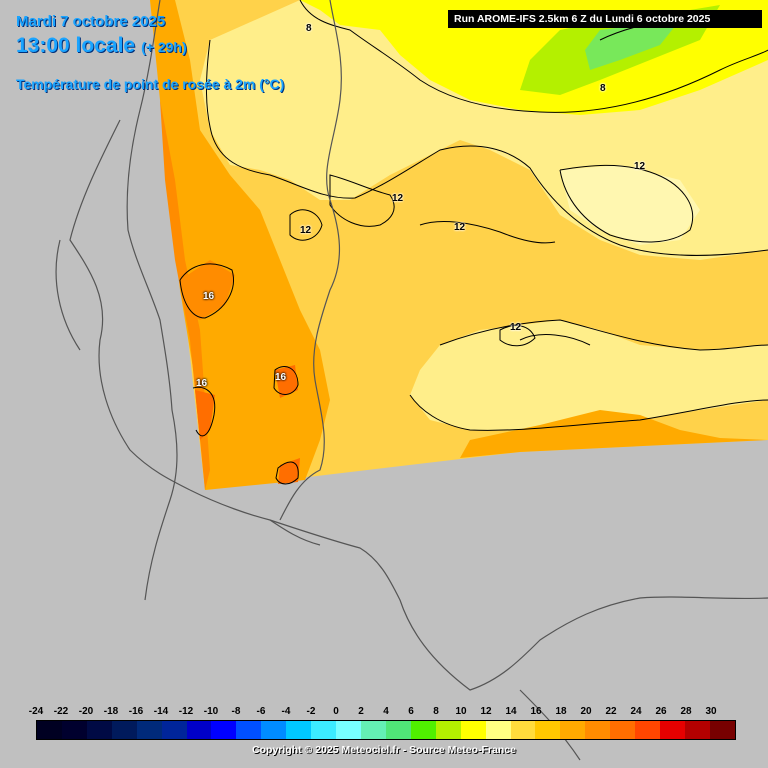  Describe the element at coordinates (236, 711) in the screenshot. I see `legend-tick-label: -8` at that location.